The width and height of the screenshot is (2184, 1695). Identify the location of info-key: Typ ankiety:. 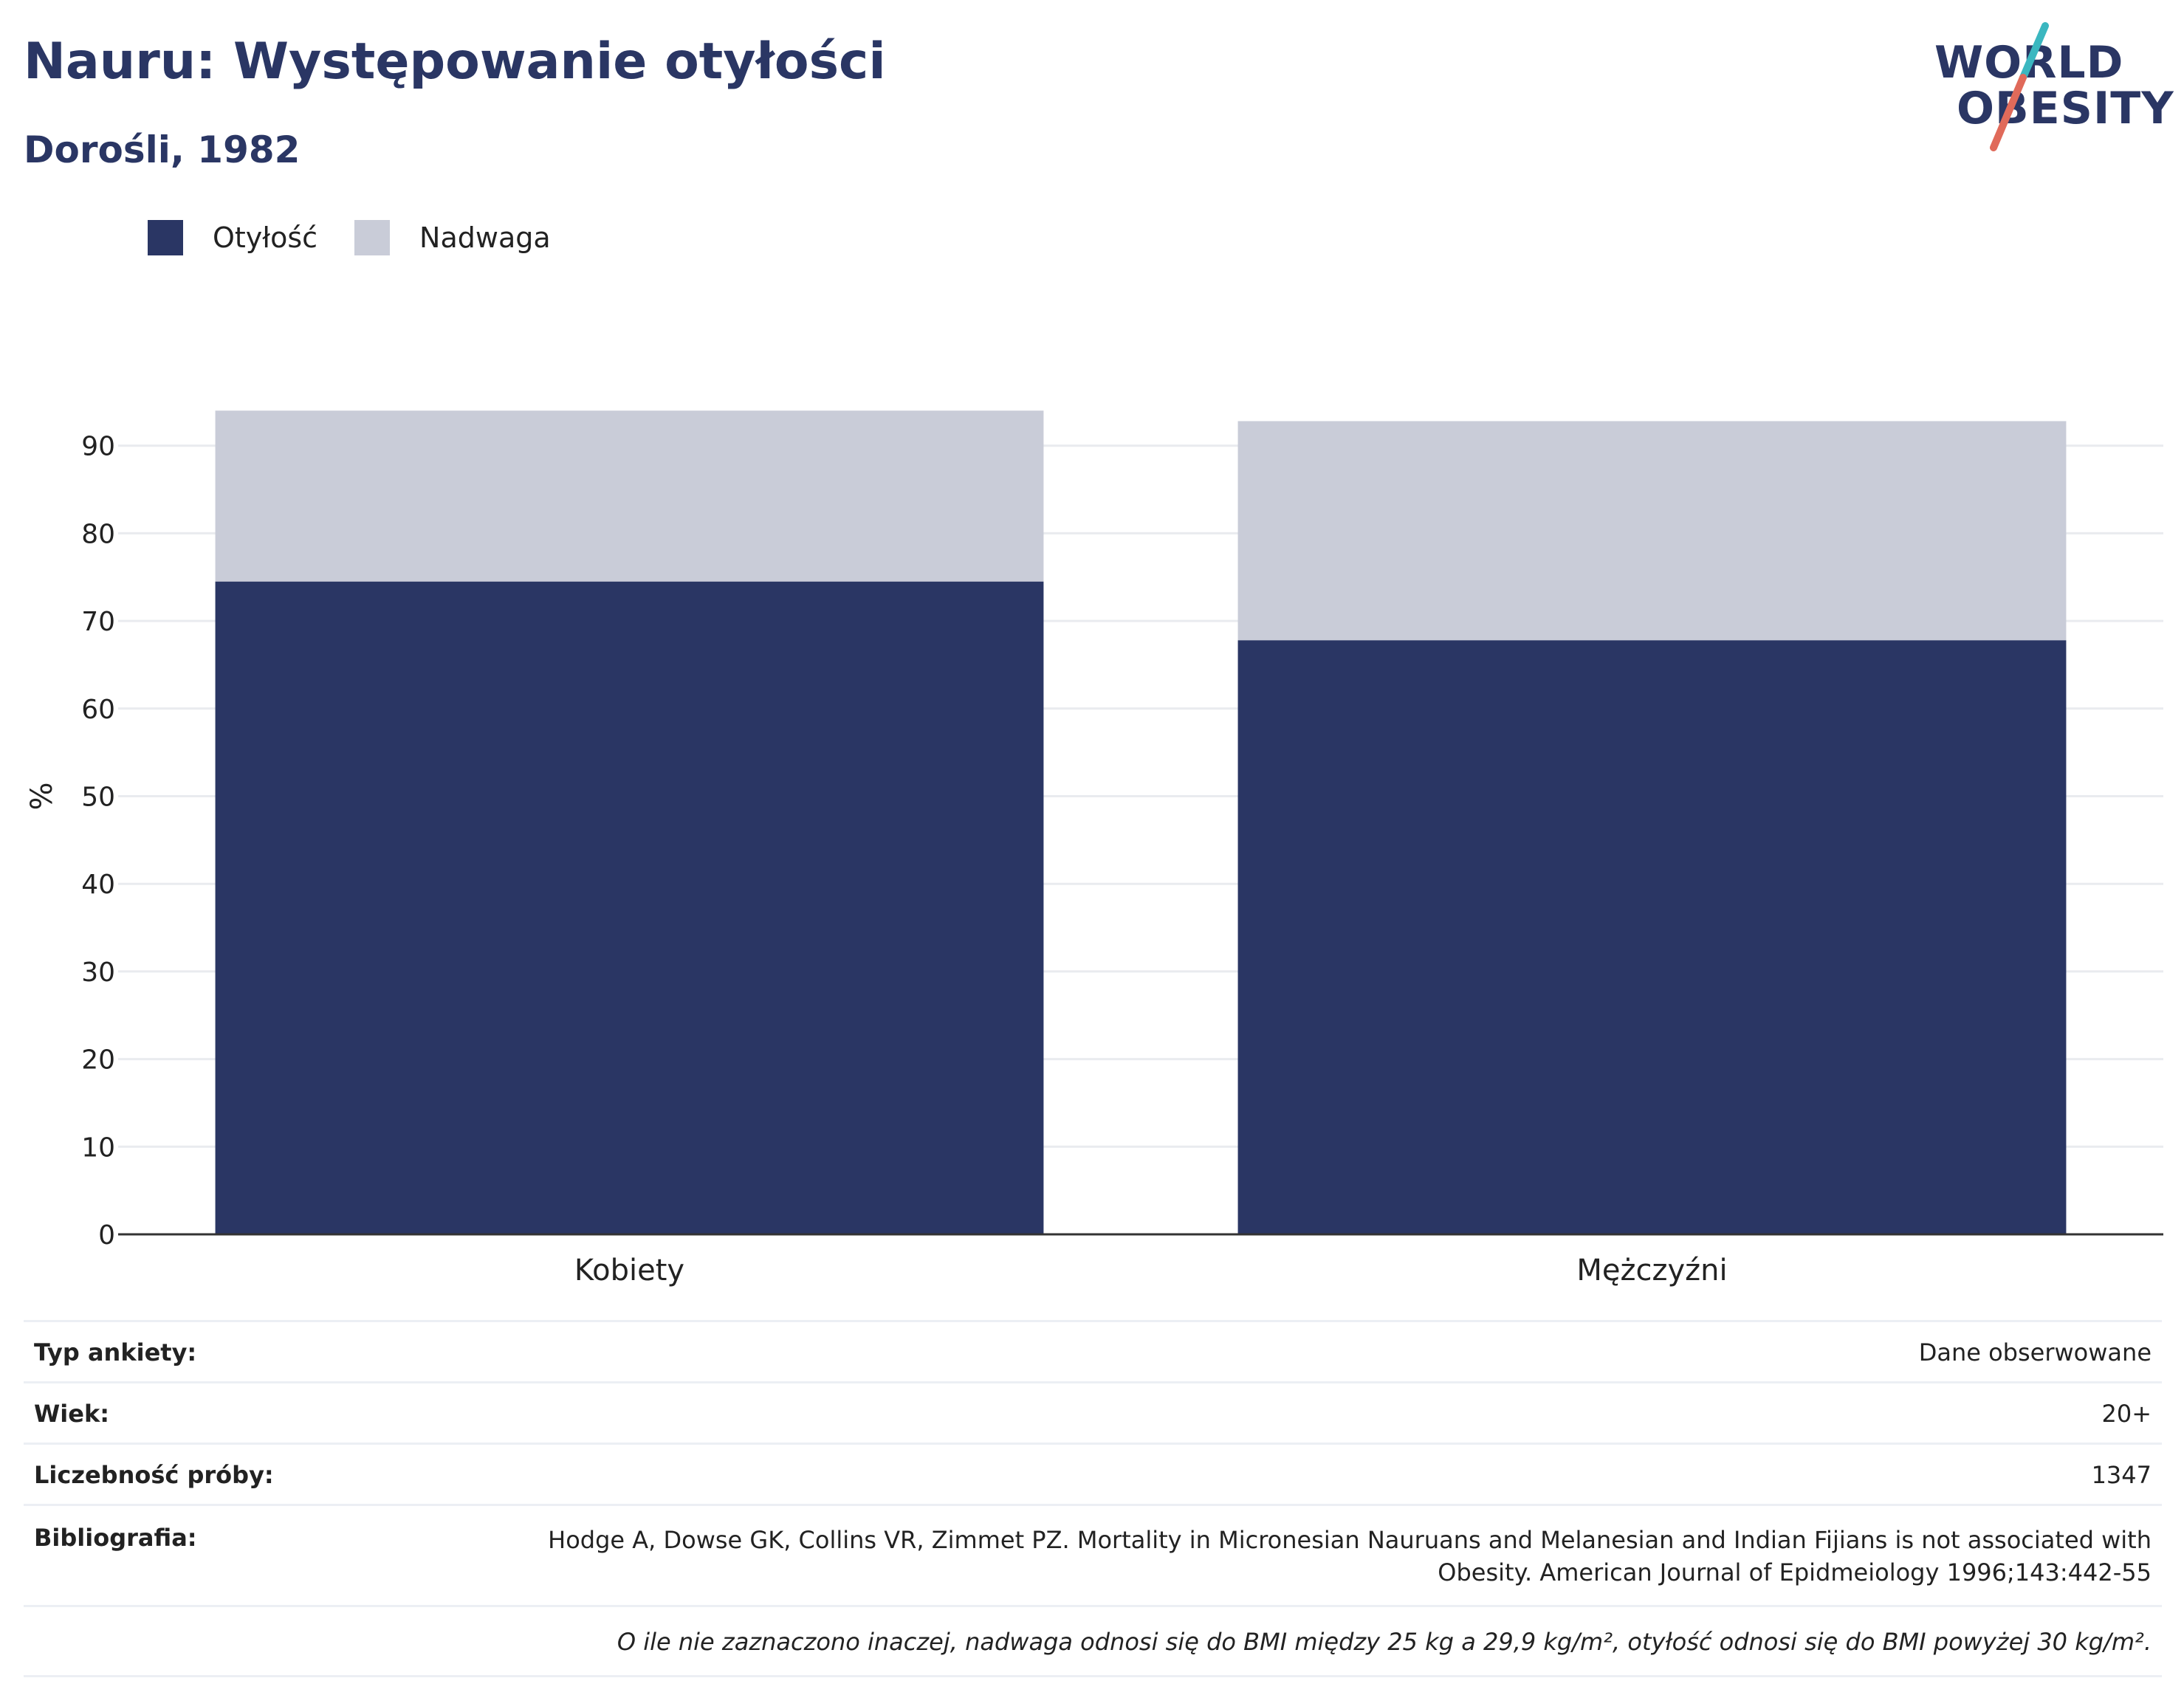
(116, 1352).